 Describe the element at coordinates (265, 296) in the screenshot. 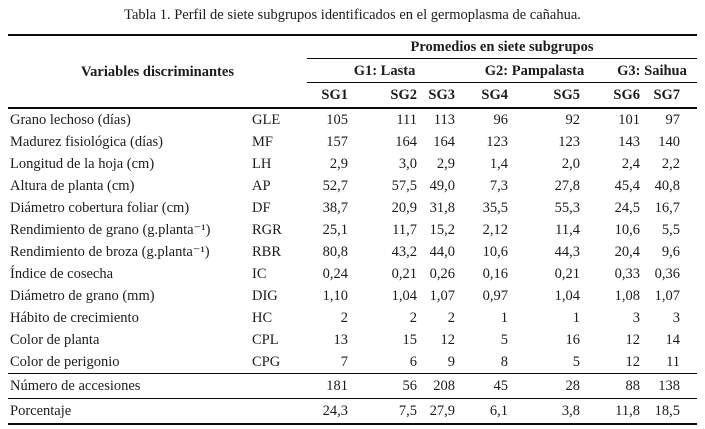

I see `row-abbr: DIG` at that location.